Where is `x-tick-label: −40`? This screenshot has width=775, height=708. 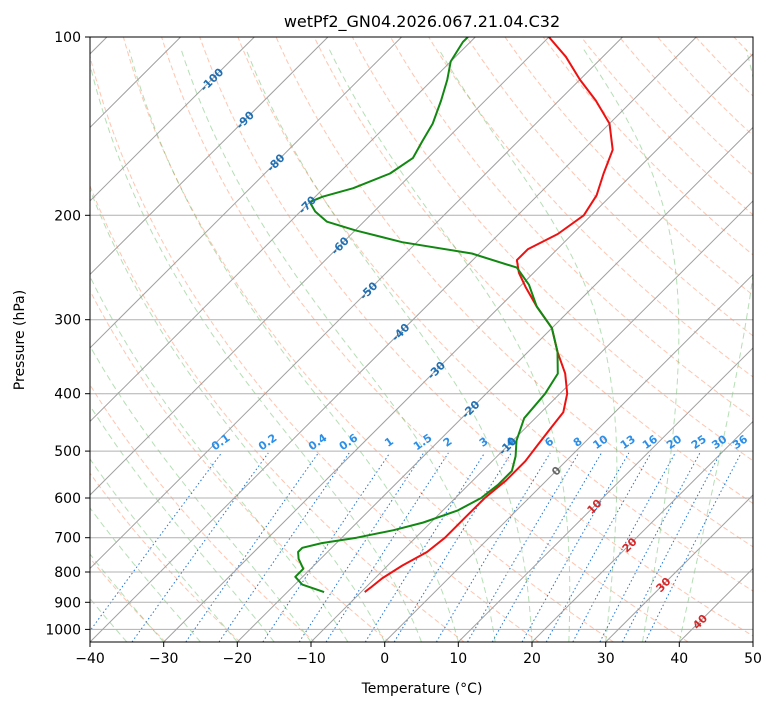
x-tick-label: −40 is located at coordinates (90, 659).